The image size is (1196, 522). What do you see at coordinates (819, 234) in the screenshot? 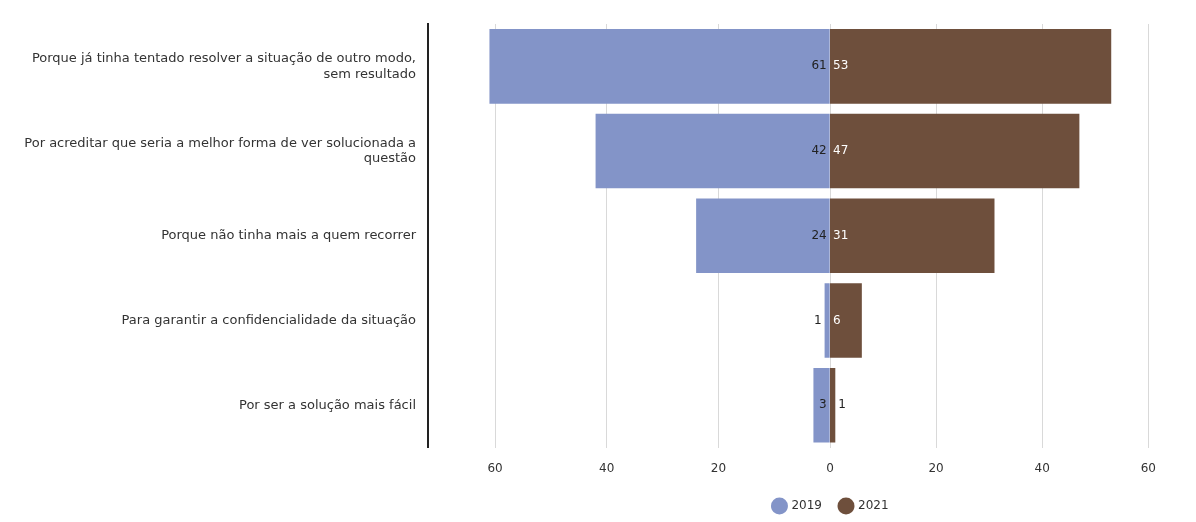
I see `data-label: 24` at bounding box center [819, 234].